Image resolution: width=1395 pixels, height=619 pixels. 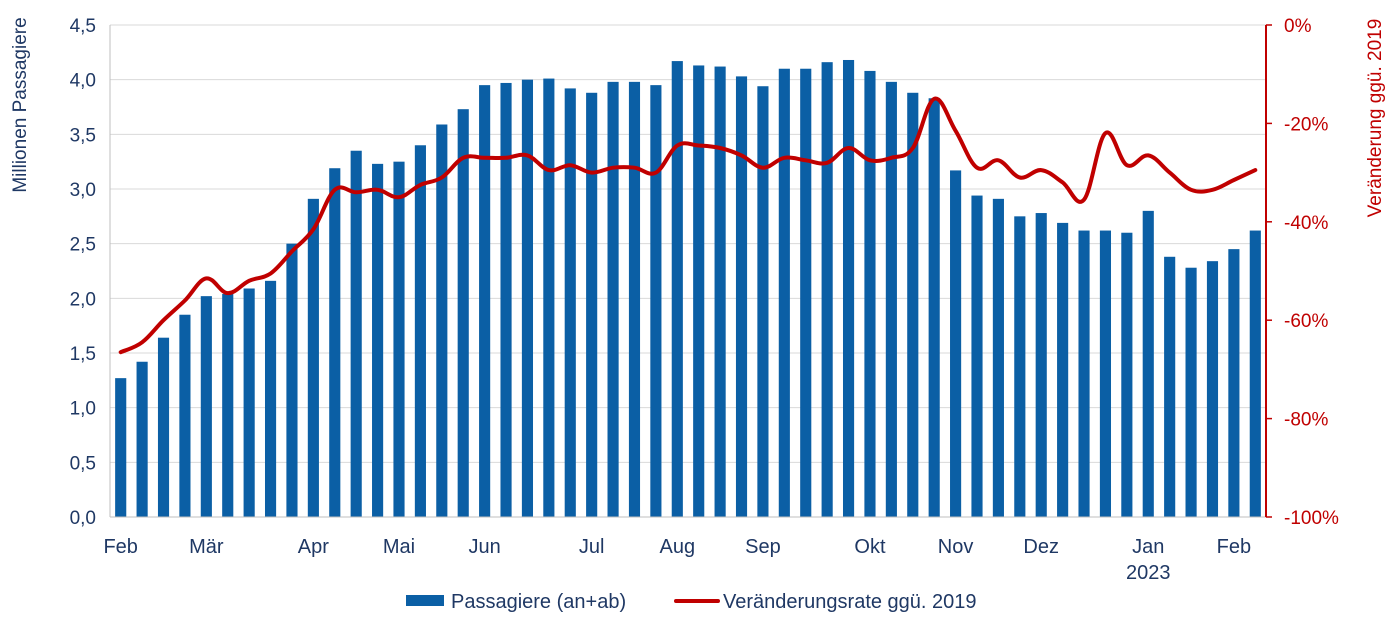 I want to click on x-tick-label: Apr, so click(x=313, y=547).